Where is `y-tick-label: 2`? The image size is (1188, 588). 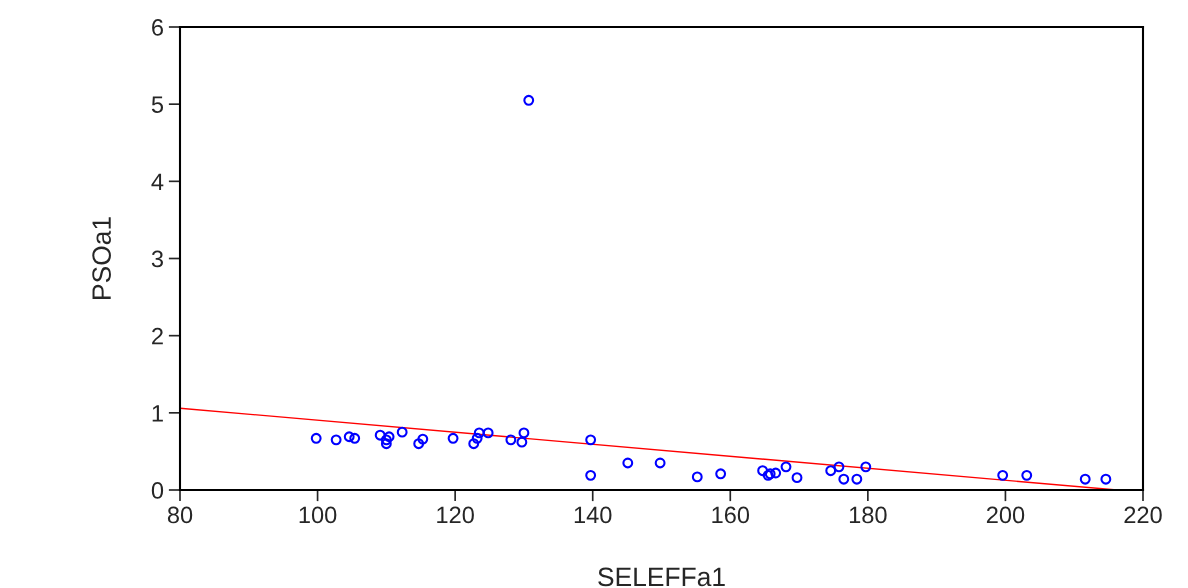 y-tick-label: 2 is located at coordinates (157, 336).